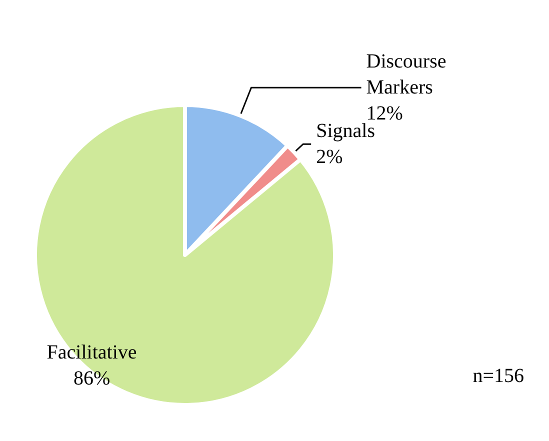  What do you see at coordinates (91, 379) in the screenshot?
I see `data-label: 86%` at bounding box center [91, 379].